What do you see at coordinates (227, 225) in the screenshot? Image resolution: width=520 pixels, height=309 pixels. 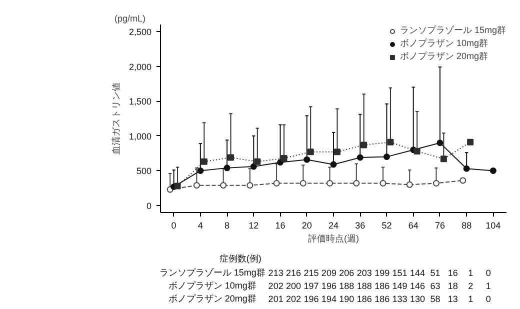 I see `x-tick-label: 8` at bounding box center [227, 225].